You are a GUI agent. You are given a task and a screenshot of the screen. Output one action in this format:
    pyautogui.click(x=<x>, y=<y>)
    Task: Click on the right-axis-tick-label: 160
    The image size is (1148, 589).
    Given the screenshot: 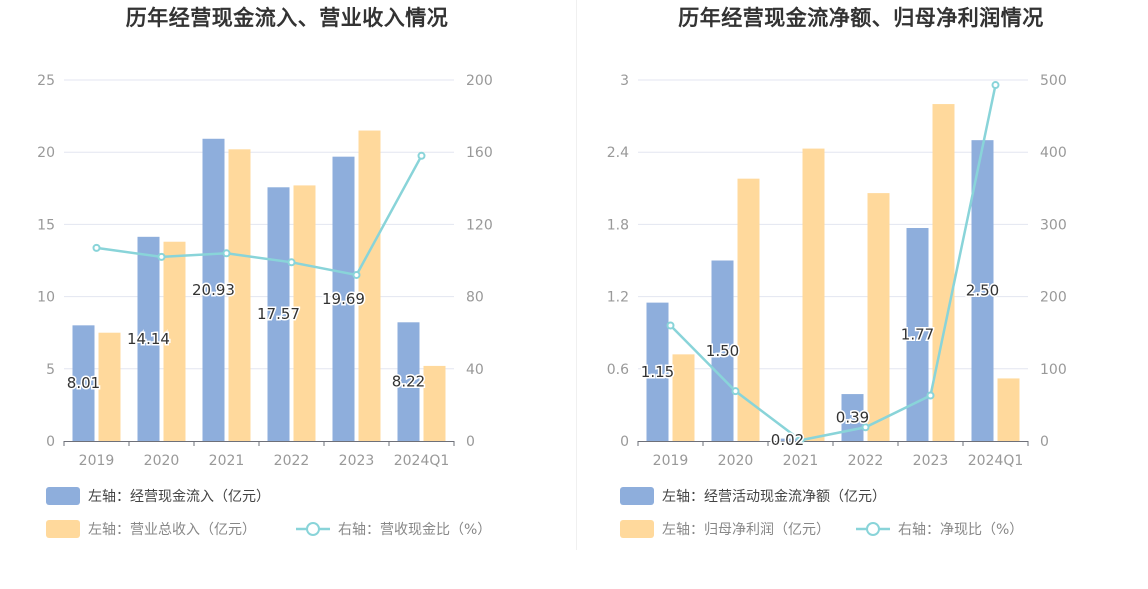 What is the action you would take?
    pyautogui.click(x=479, y=153)
    